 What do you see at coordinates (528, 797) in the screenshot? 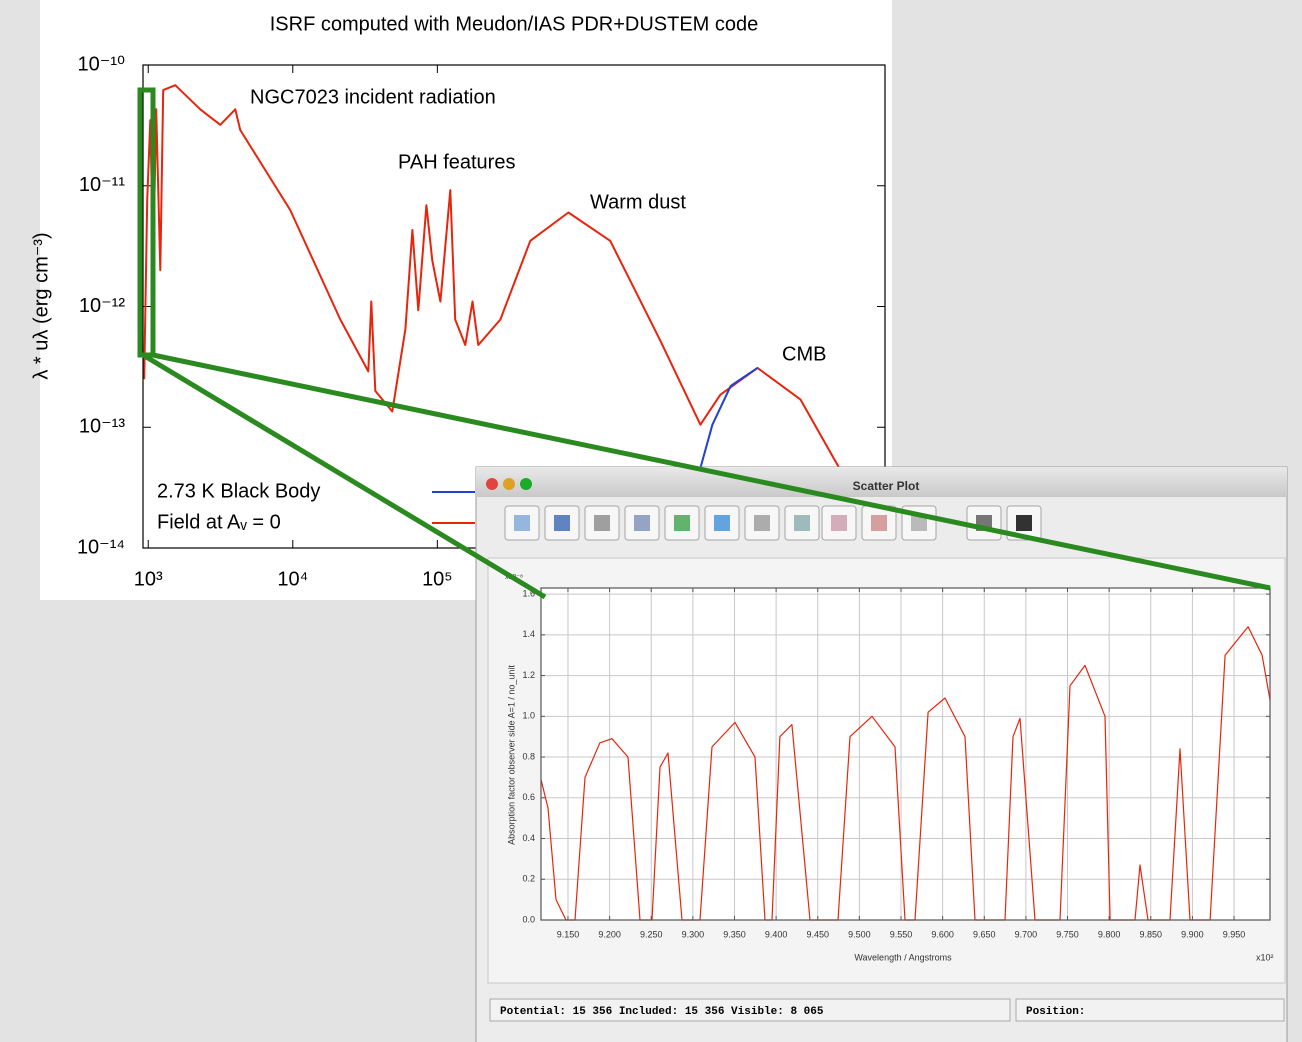
I see `y-tick-label: 0.6` at bounding box center [528, 797].